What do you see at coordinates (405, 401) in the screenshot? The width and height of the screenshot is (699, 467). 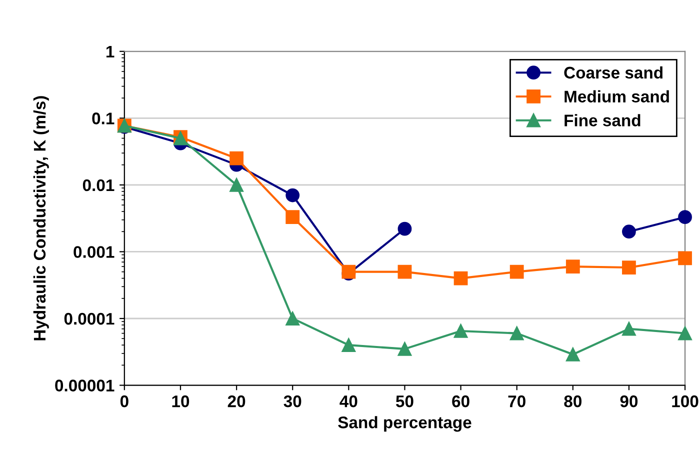 I see `x-tick-label: 50` at bounding box center [405, 401].